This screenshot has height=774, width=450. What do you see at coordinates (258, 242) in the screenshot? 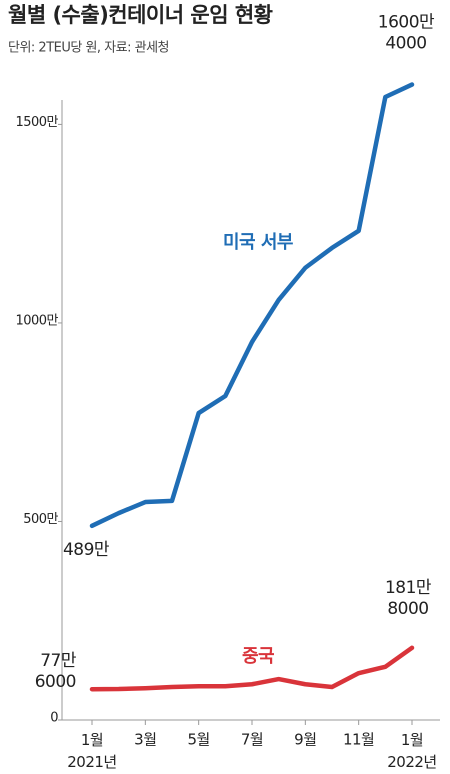
I see `legend-label: 미국 서부` at bounding box center [258, 242].